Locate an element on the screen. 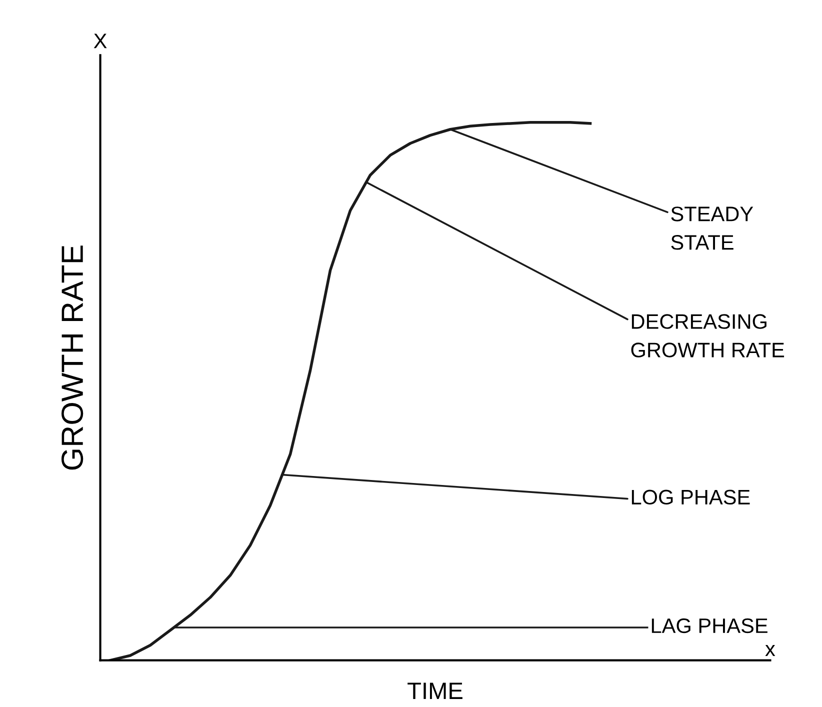 Image resolution: width=822 pixels, height=707 pixels. text: DECREASING GROWTH RATE is located at coordinates (707, 336).